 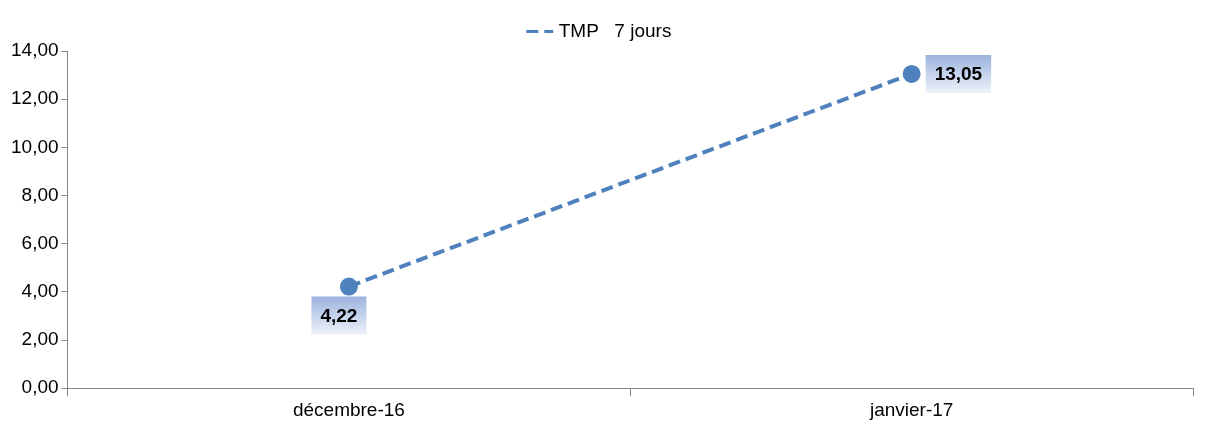 I want to click on y-tick-label: 14,00, so click(x=35, y=50).